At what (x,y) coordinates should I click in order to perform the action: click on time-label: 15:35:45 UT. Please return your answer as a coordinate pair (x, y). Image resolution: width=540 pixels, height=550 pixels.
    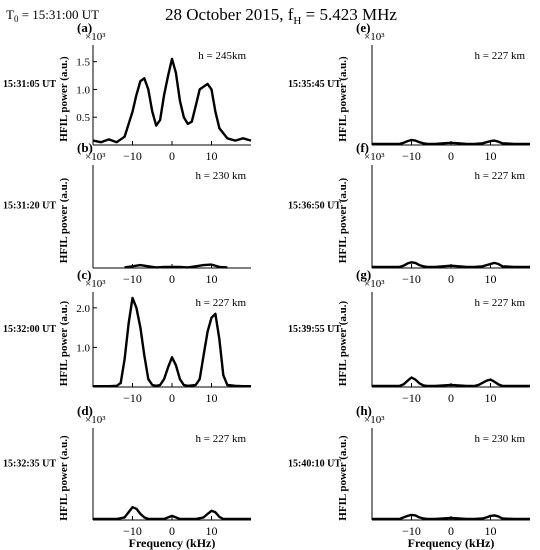
    Looking at the image, I should click on (314, 84).